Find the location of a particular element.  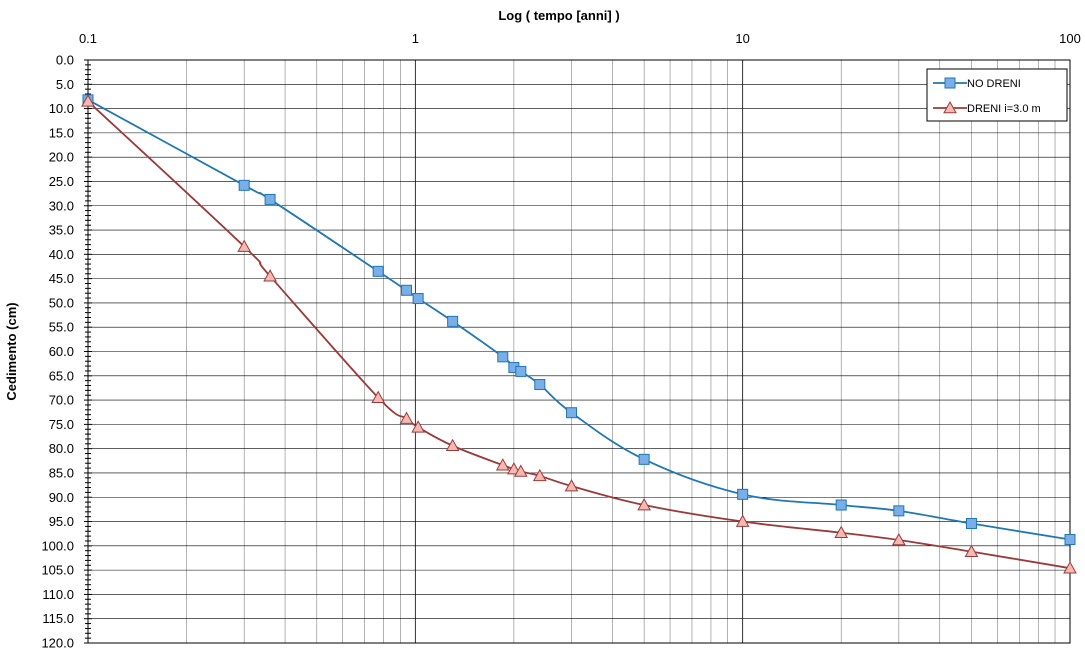

legend-items: NO DRENI DRENI i=3.0 m is located at coordinates (987, 96).